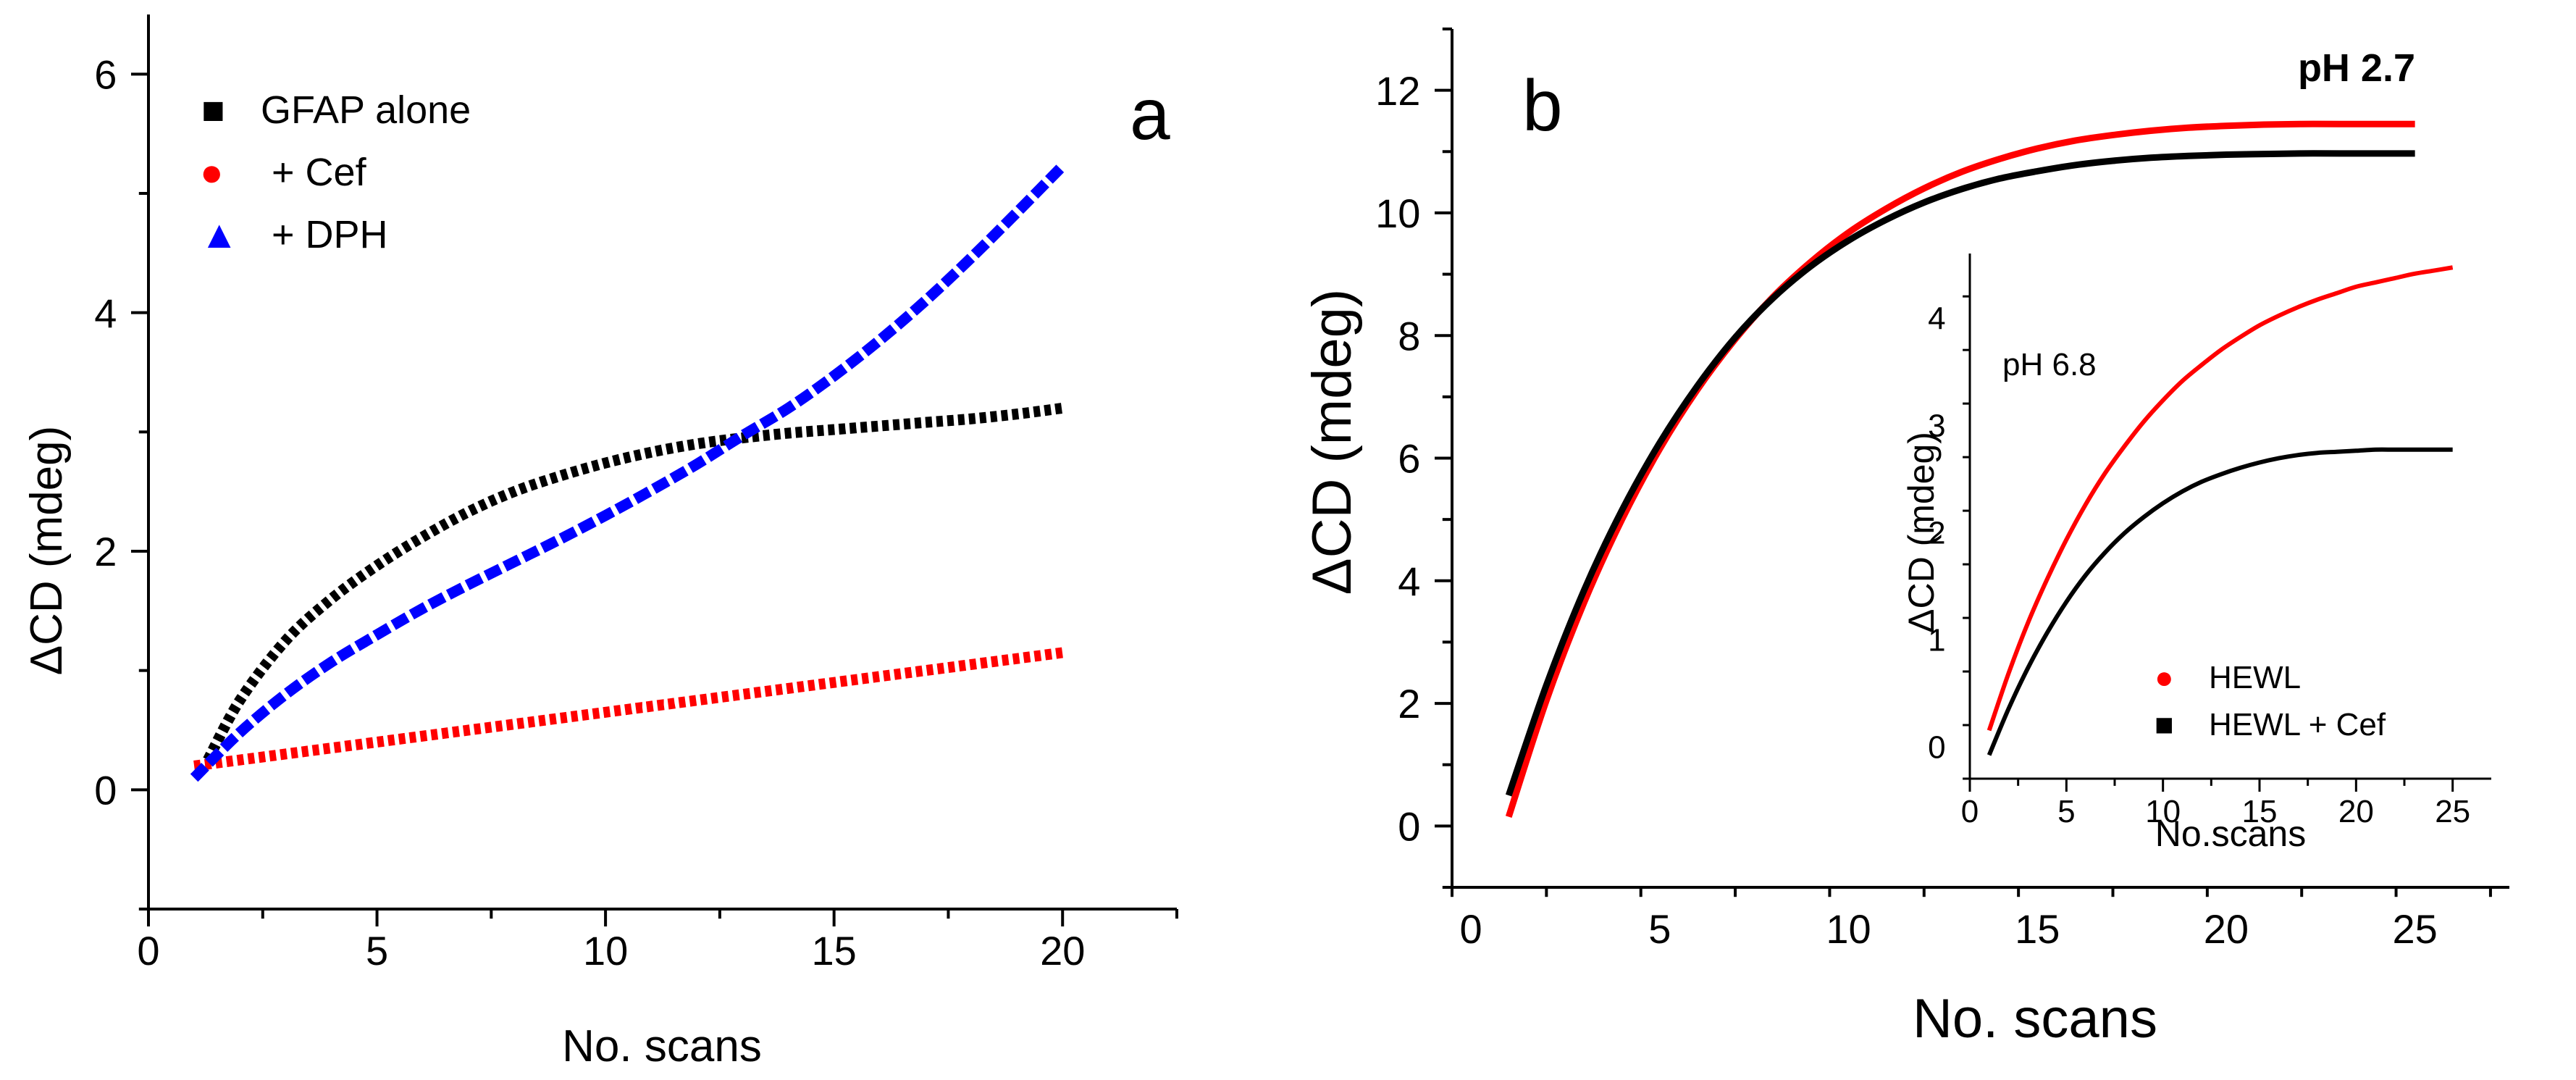 The image size is (2576, 1080). What do you see at coordinates (2219, 601) in the screenshot?
I see `inset-series-line-hewl-cef` at bounding box center [2219, 601].